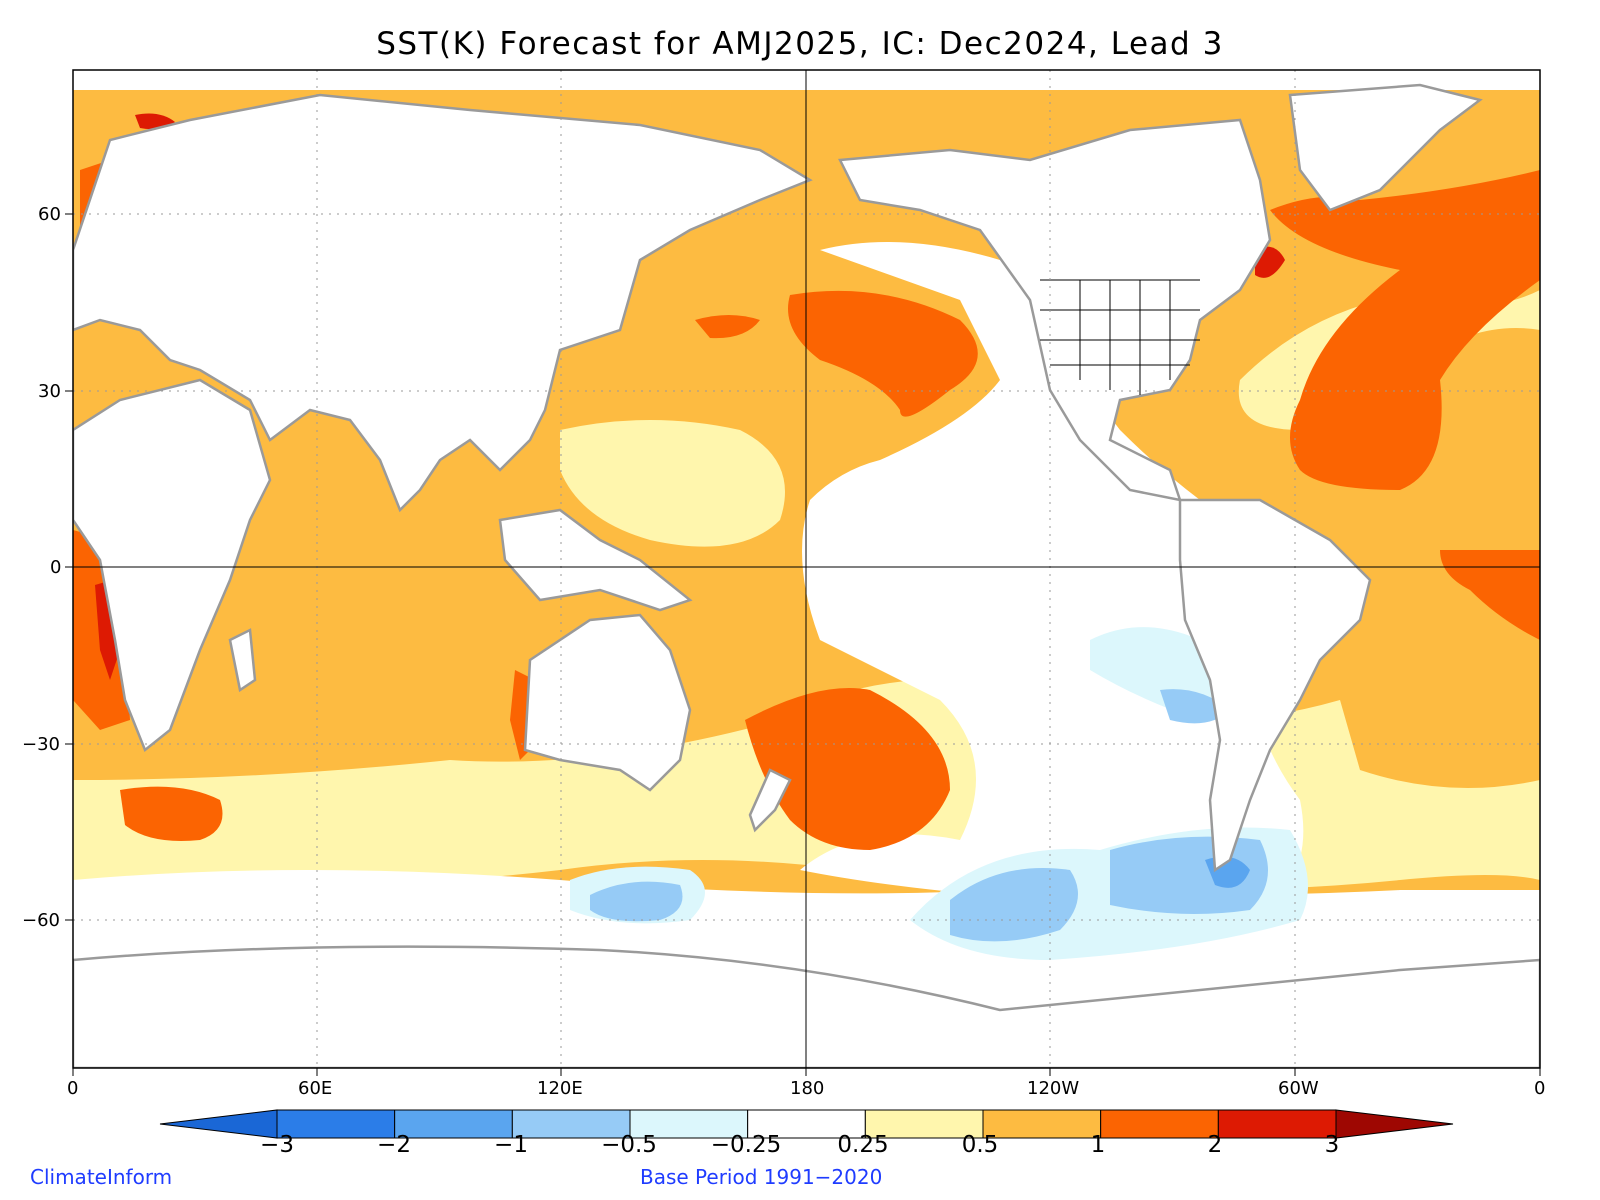 This screenshot has height=1200, width=1600. Describe the element at coordinates (56, 567) in the screenshot. I see `lat-label-0: 0` at that location.